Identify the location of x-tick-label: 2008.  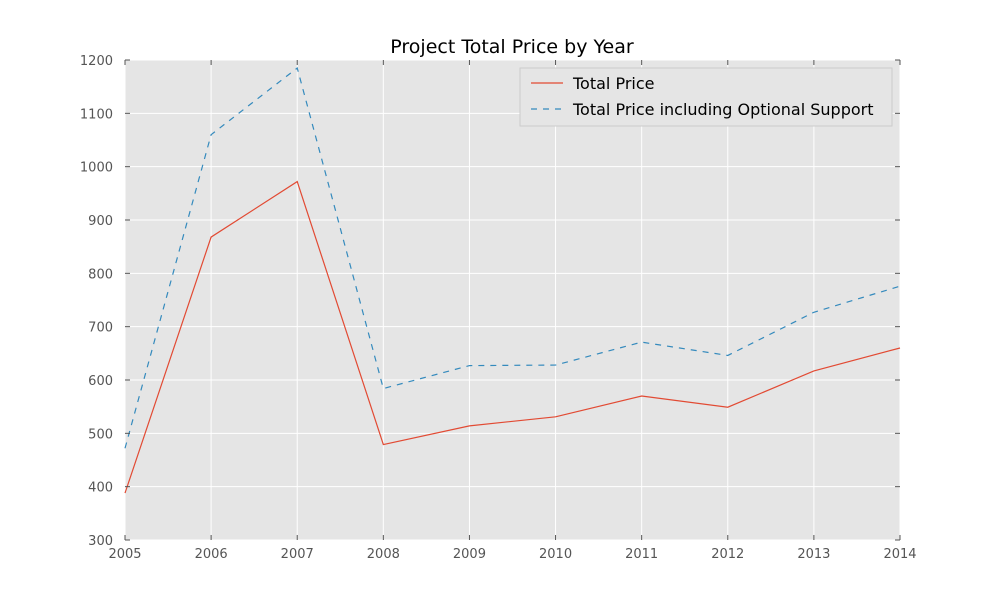
(383, 554).